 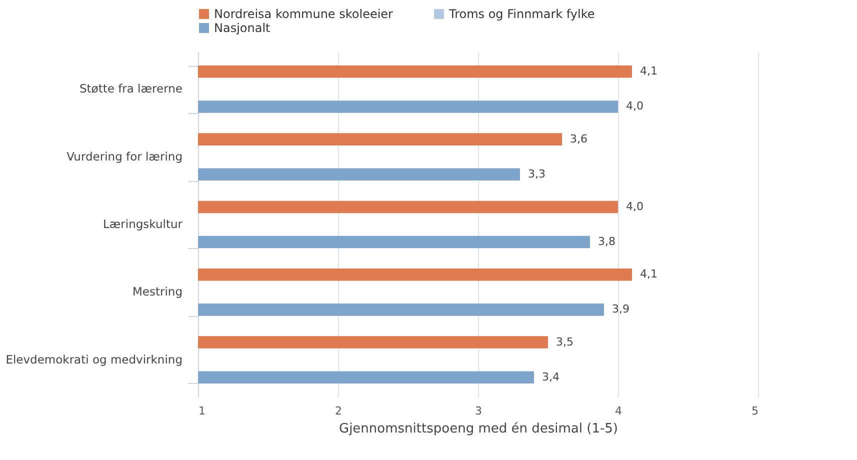 I want to click on x-axis-title: Gjennomsnittspoeng med én desimal (1-5), so click(x=478, y=429).